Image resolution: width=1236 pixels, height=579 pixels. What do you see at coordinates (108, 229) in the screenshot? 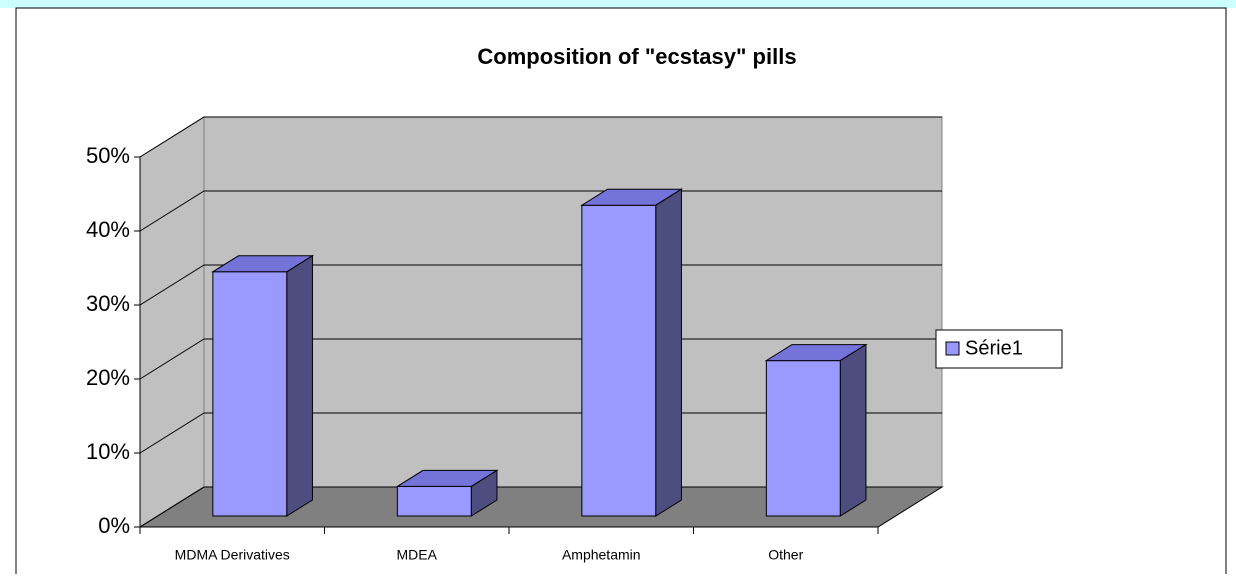
I see `y-tick-label: 40%` at bounding box center [108, 229].